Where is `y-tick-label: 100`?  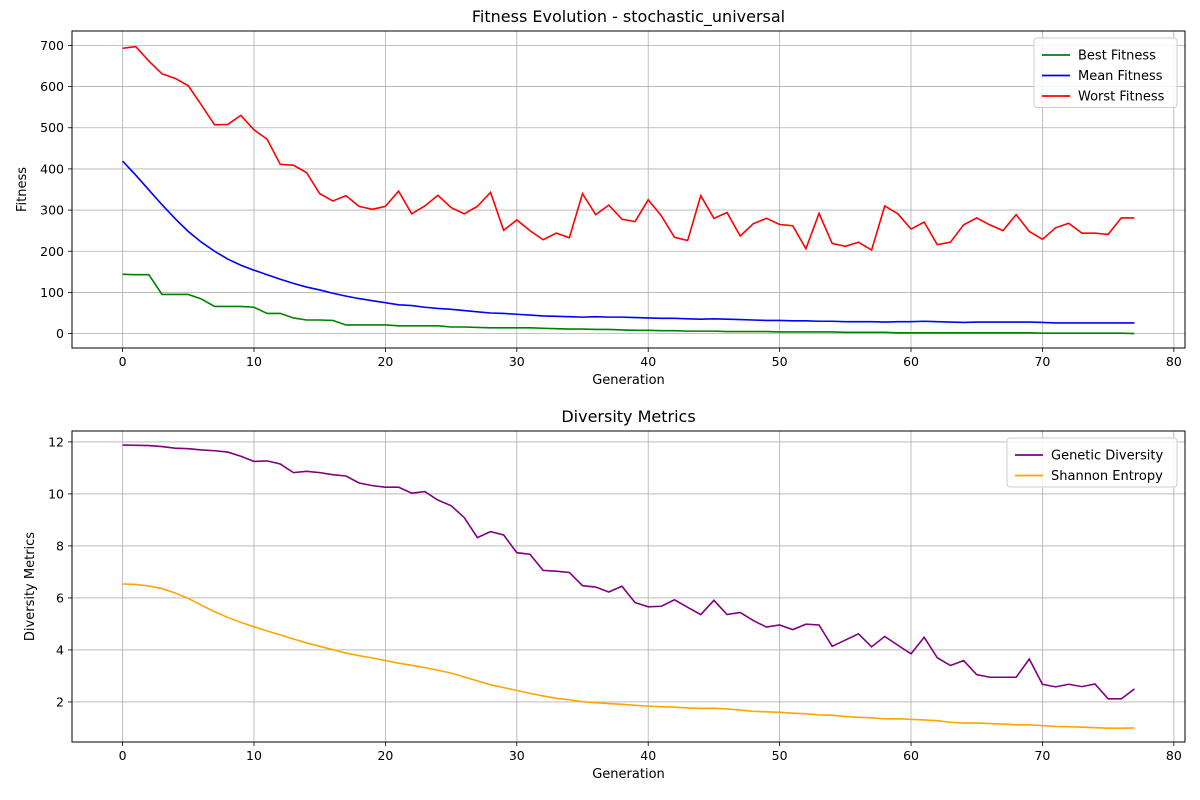 y-tick-label: 100 is located at coordinates (52, 292).